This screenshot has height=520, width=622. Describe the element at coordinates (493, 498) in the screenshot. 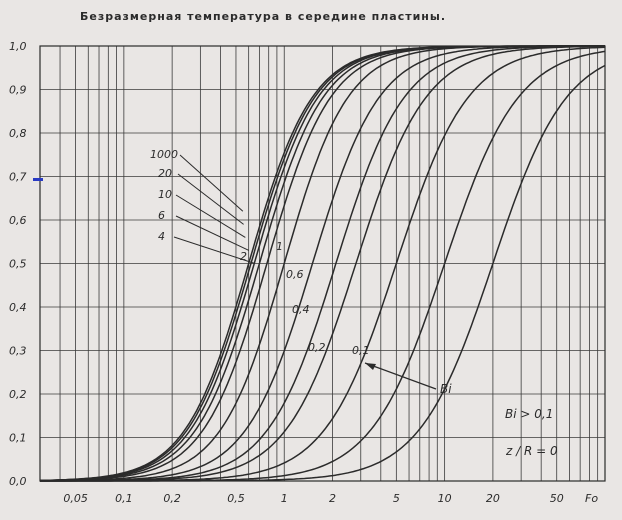

I see `x-tick-label: 20` at that location.